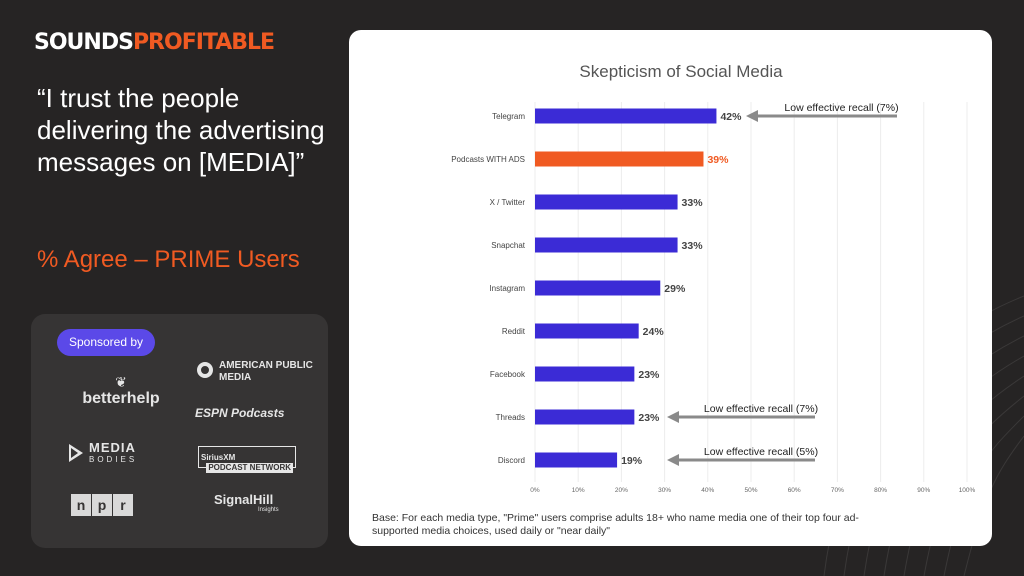  Describe the element at coordinates (266, 371) in the screenshot. I see `apm-logo-text: AMERICAN PUBLIC MEDIA` at that location.